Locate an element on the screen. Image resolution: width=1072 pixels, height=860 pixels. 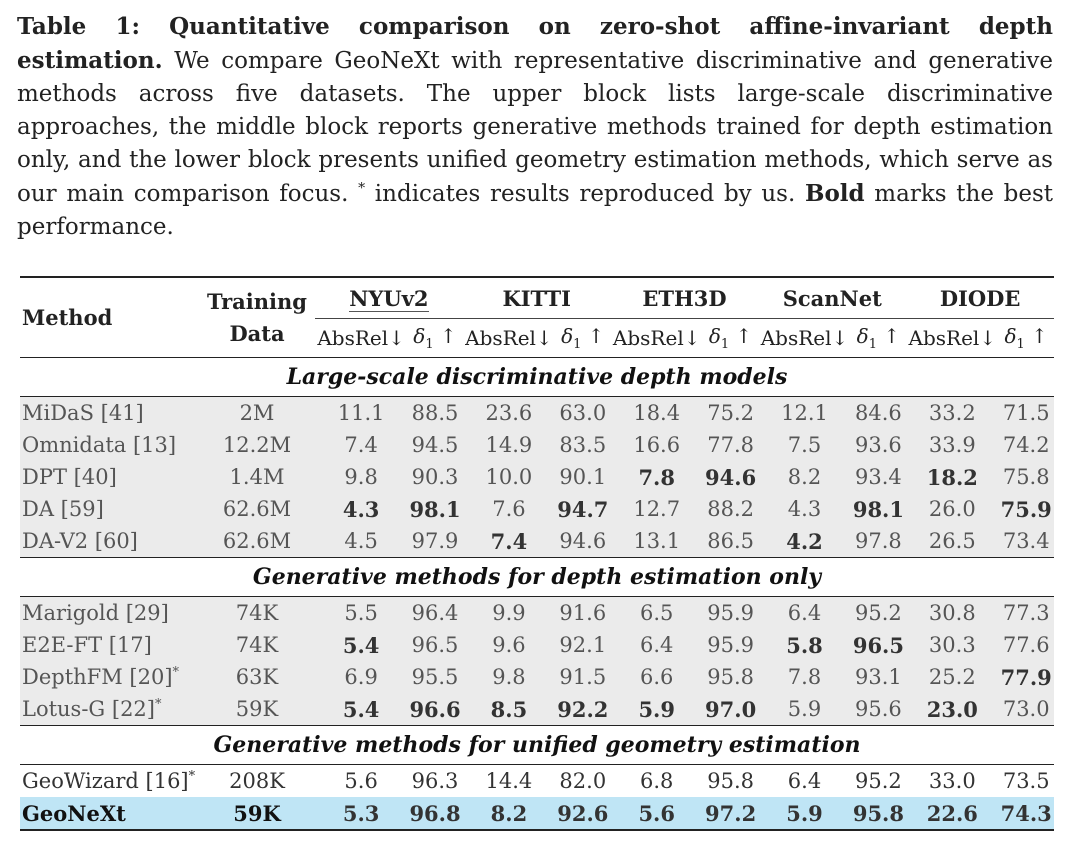
caption-asterisk: * is located at coordinates (362, 188).